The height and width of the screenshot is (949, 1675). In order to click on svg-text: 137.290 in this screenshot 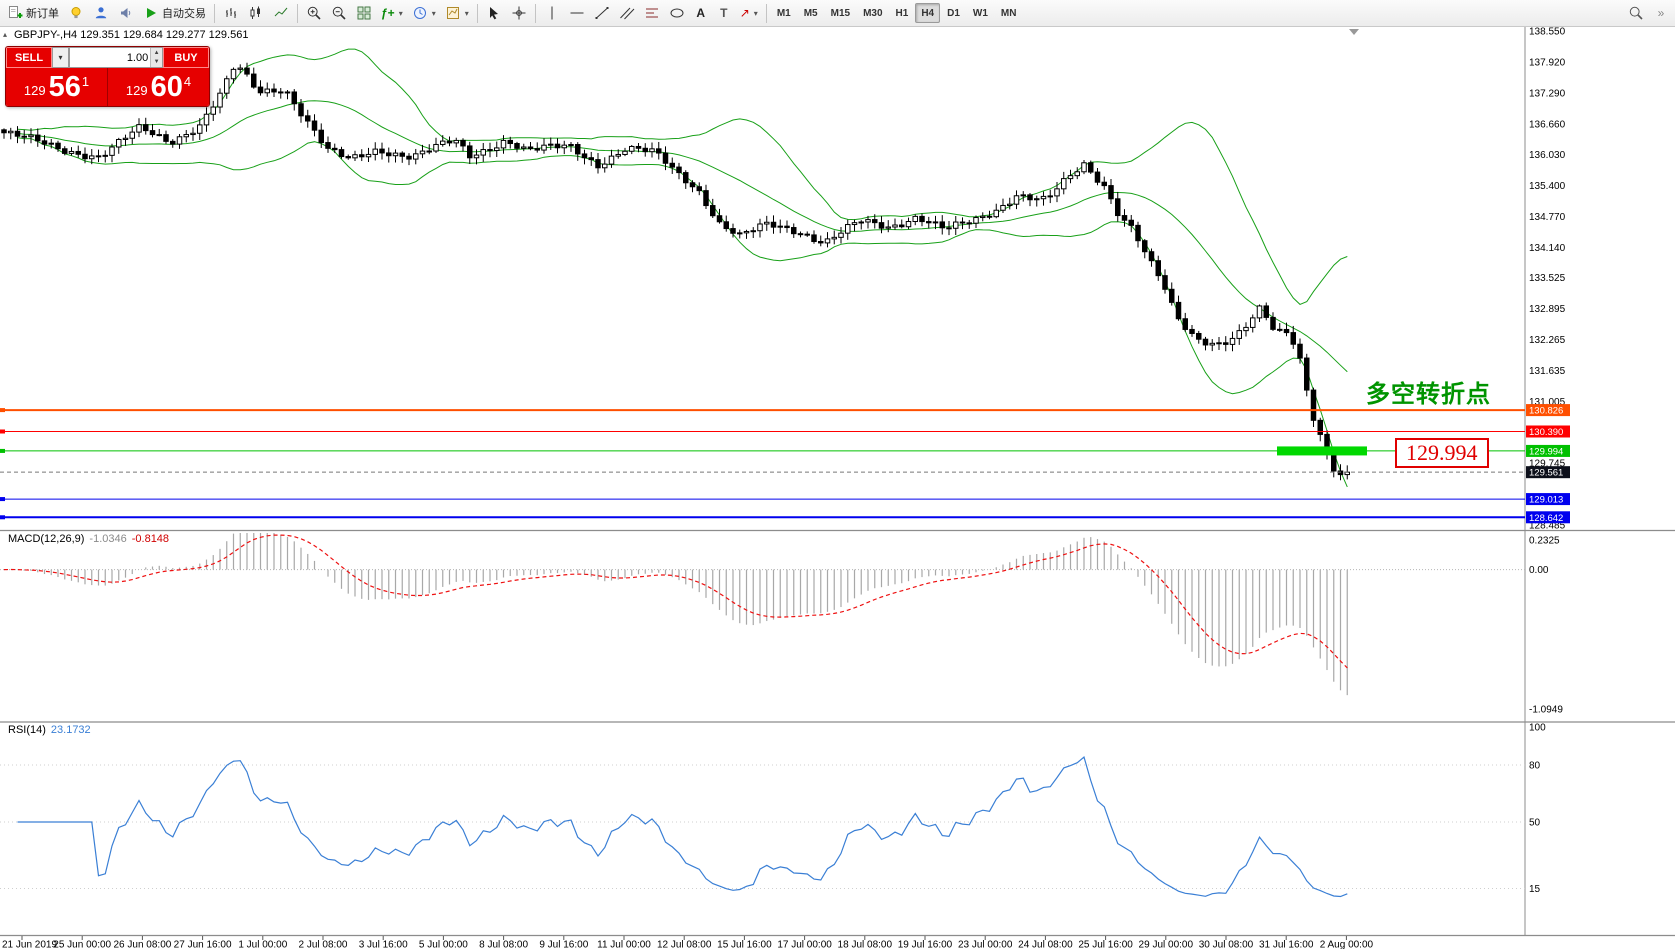, I will do `click(1547, 93)`.